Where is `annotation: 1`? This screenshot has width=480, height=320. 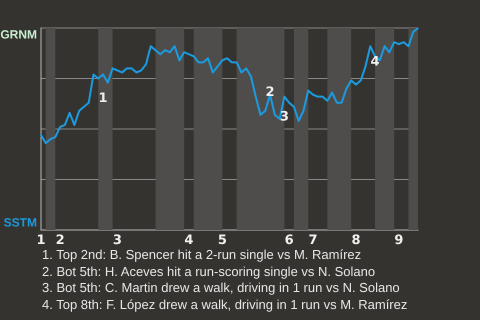 annotation: 1 is located at coordinates (103, 98).